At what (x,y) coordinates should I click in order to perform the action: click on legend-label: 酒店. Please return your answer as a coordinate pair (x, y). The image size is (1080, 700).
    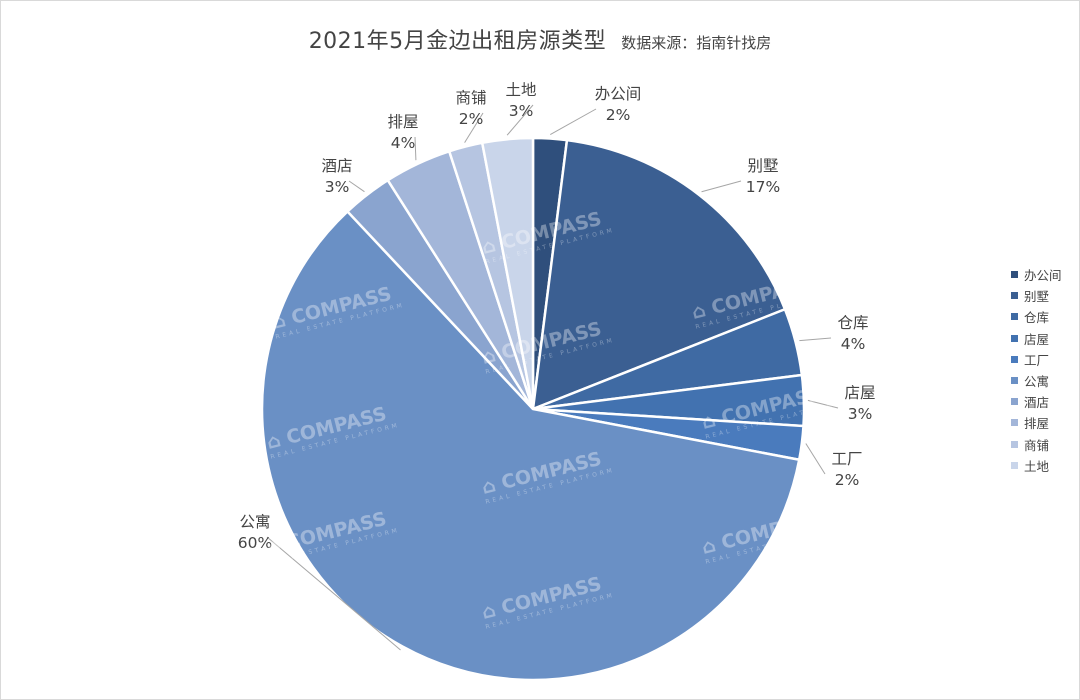
    Looking at the image, I should click on (1037, 403).